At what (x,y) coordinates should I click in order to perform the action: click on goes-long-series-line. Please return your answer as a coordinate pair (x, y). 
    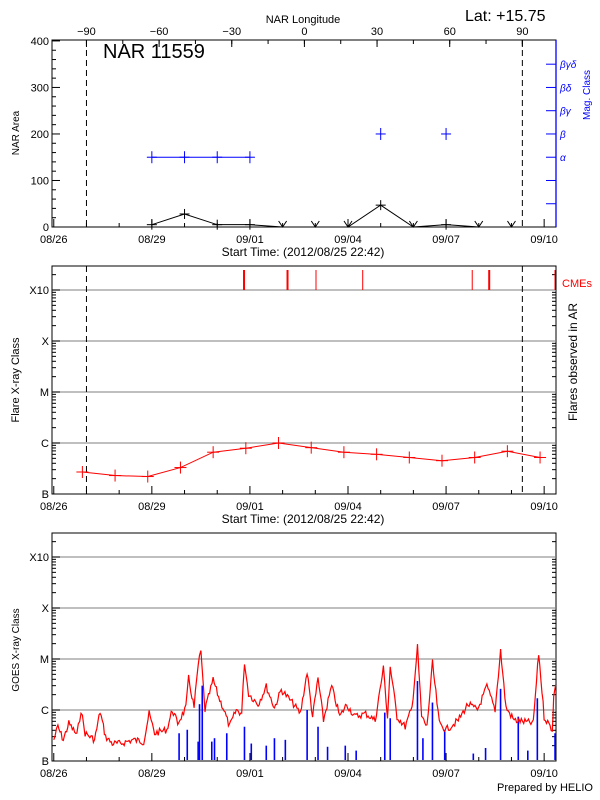
    Looking at the image, I should click on (305, 696).